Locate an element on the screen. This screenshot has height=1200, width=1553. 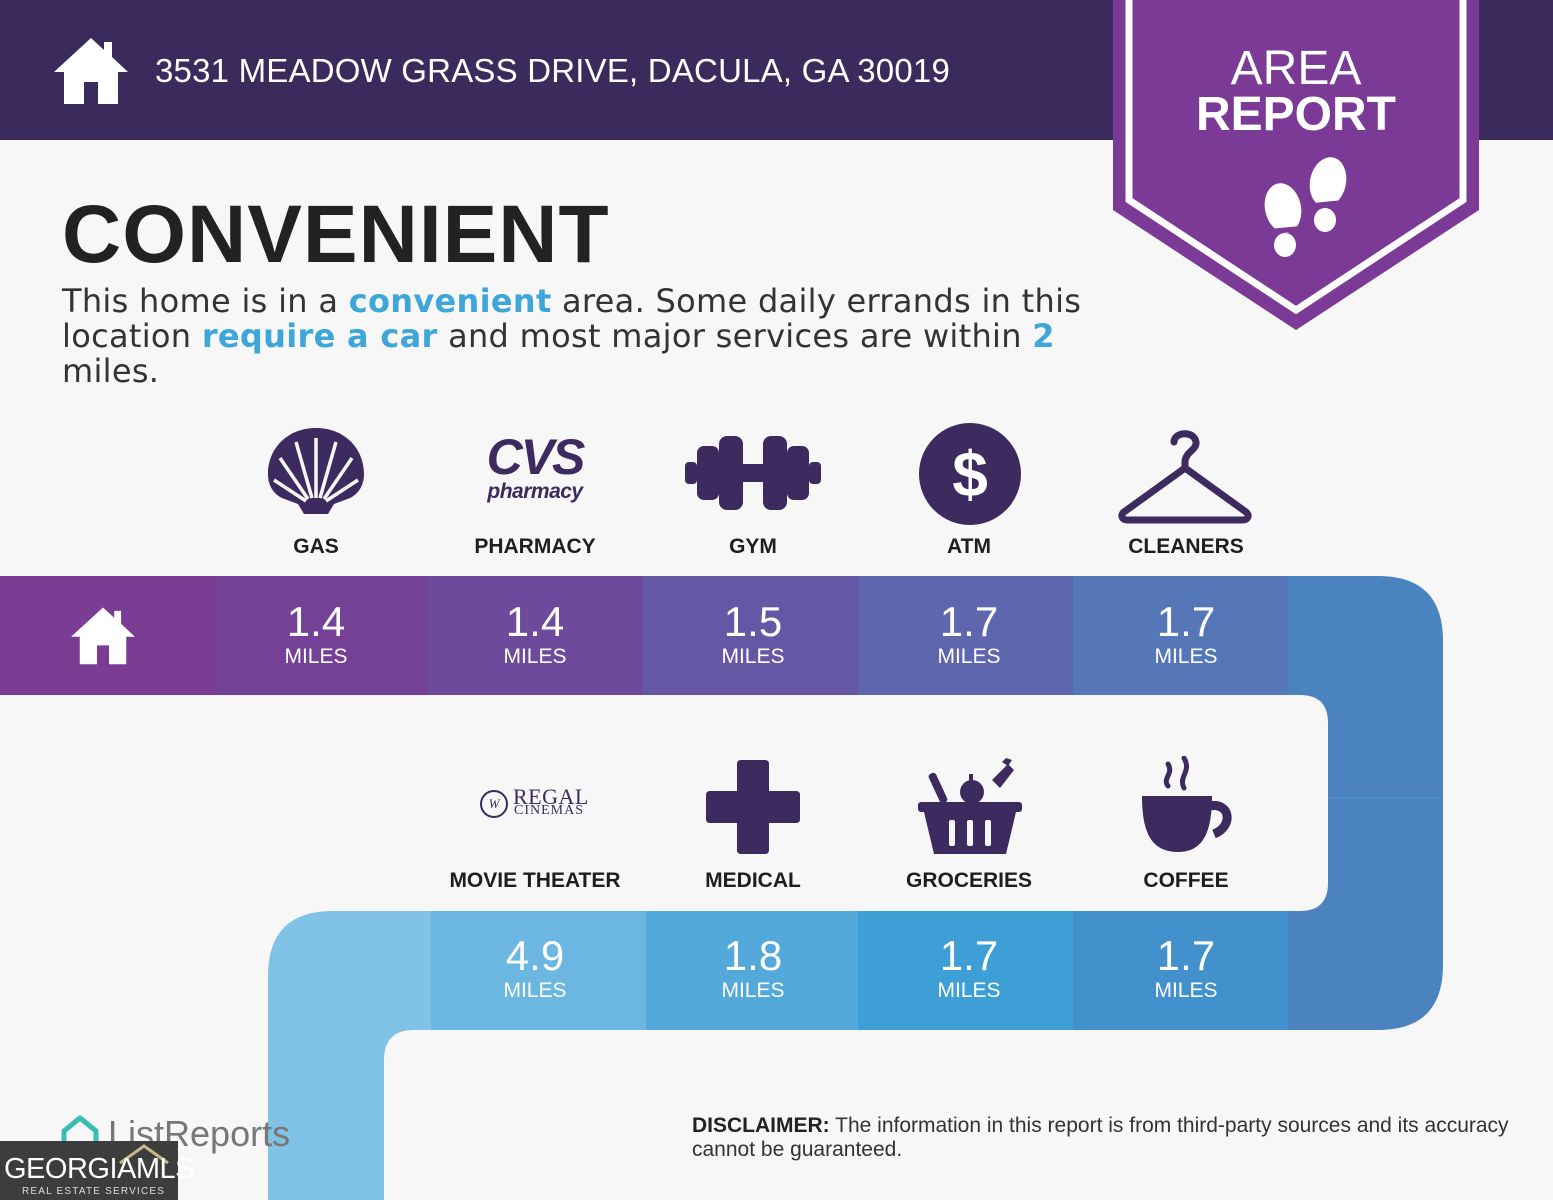
summary-part: miles. is located at coordinates (111, 371).